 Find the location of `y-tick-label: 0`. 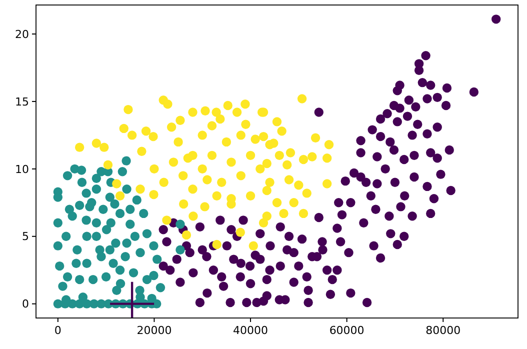

y-tick-label: 0 is located at coordinates (25, 304).